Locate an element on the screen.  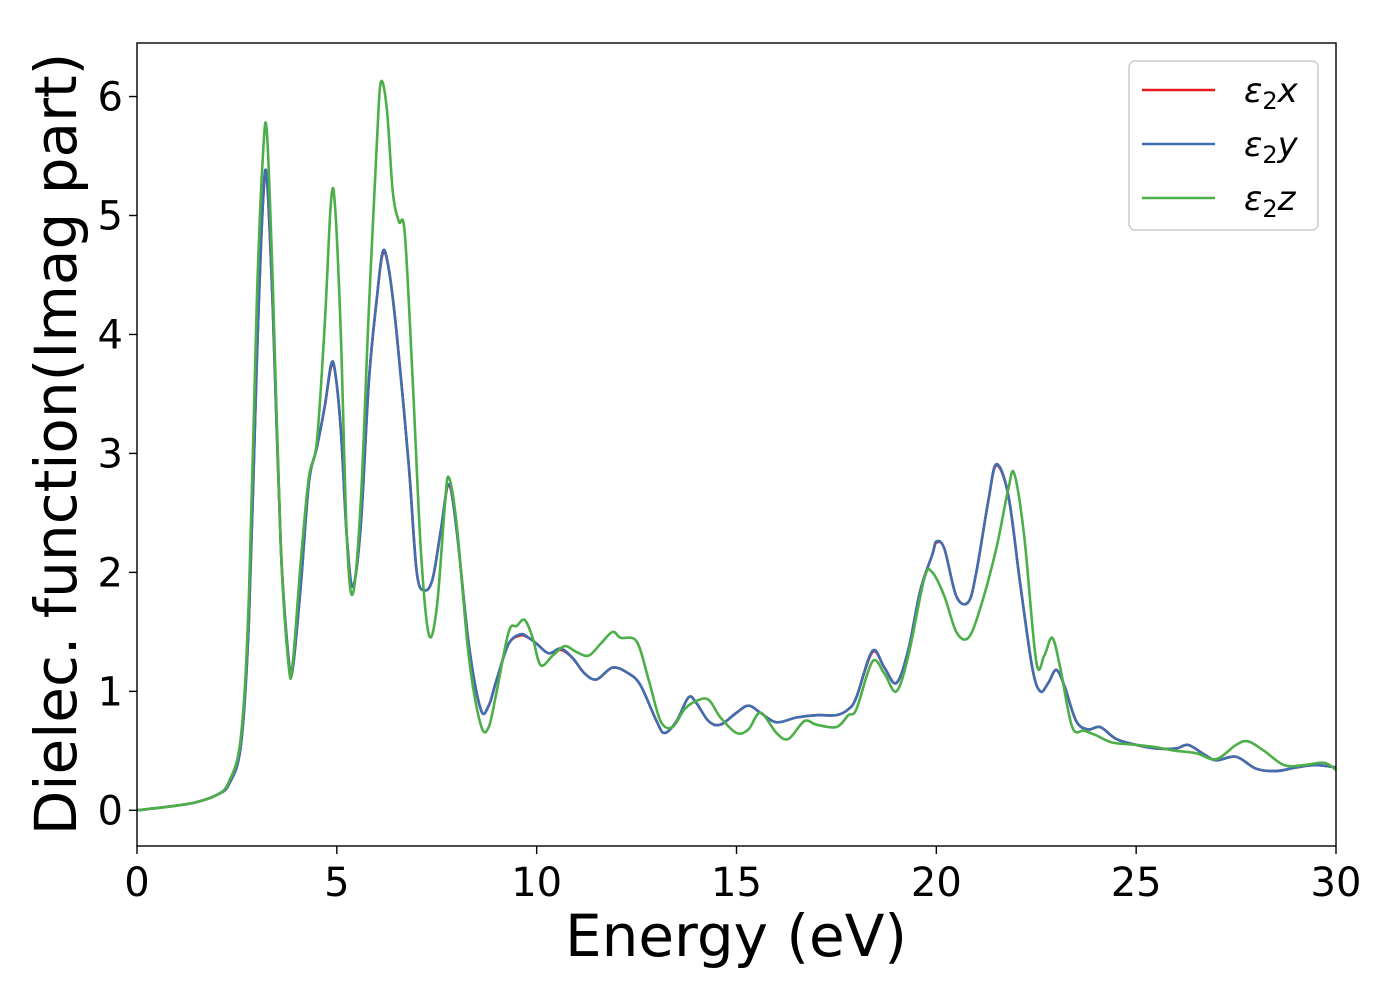
y-tick-label: 4 is located at coordinates (110, 335).